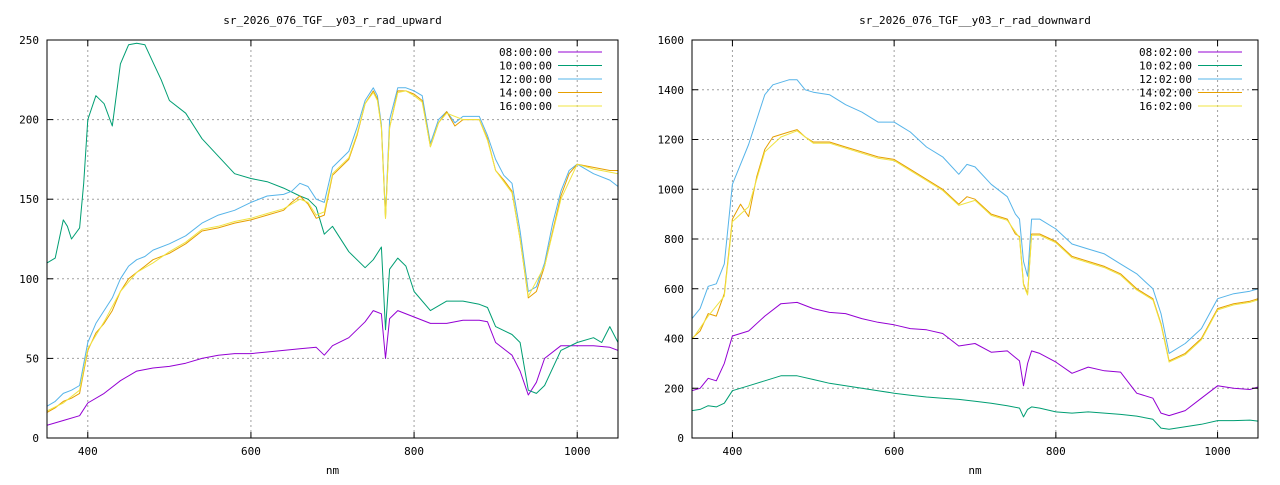  Describe the element at coordinates (525, 52) in the screenshot. I see `legend-label: 08:00:00` at that location.